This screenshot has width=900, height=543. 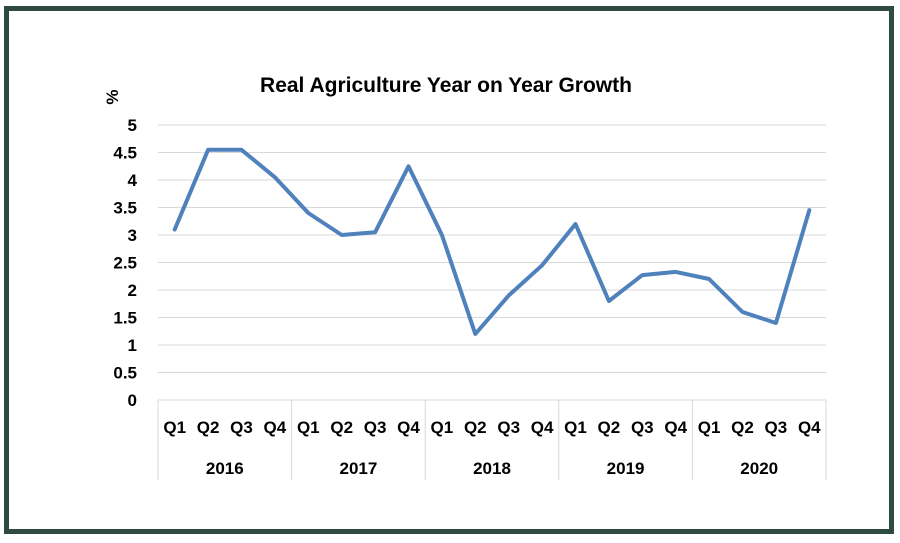 I want to click on y-axis-label: %, so click(x=112, y=96).